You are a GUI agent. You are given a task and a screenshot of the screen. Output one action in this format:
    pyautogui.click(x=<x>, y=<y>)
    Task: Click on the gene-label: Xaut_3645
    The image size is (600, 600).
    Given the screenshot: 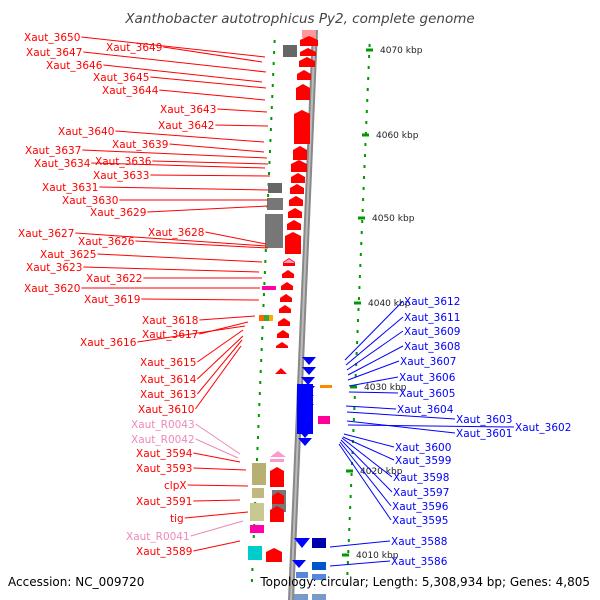 What is the action you would take?
    pyautogui.click(x=121, y=78)
    